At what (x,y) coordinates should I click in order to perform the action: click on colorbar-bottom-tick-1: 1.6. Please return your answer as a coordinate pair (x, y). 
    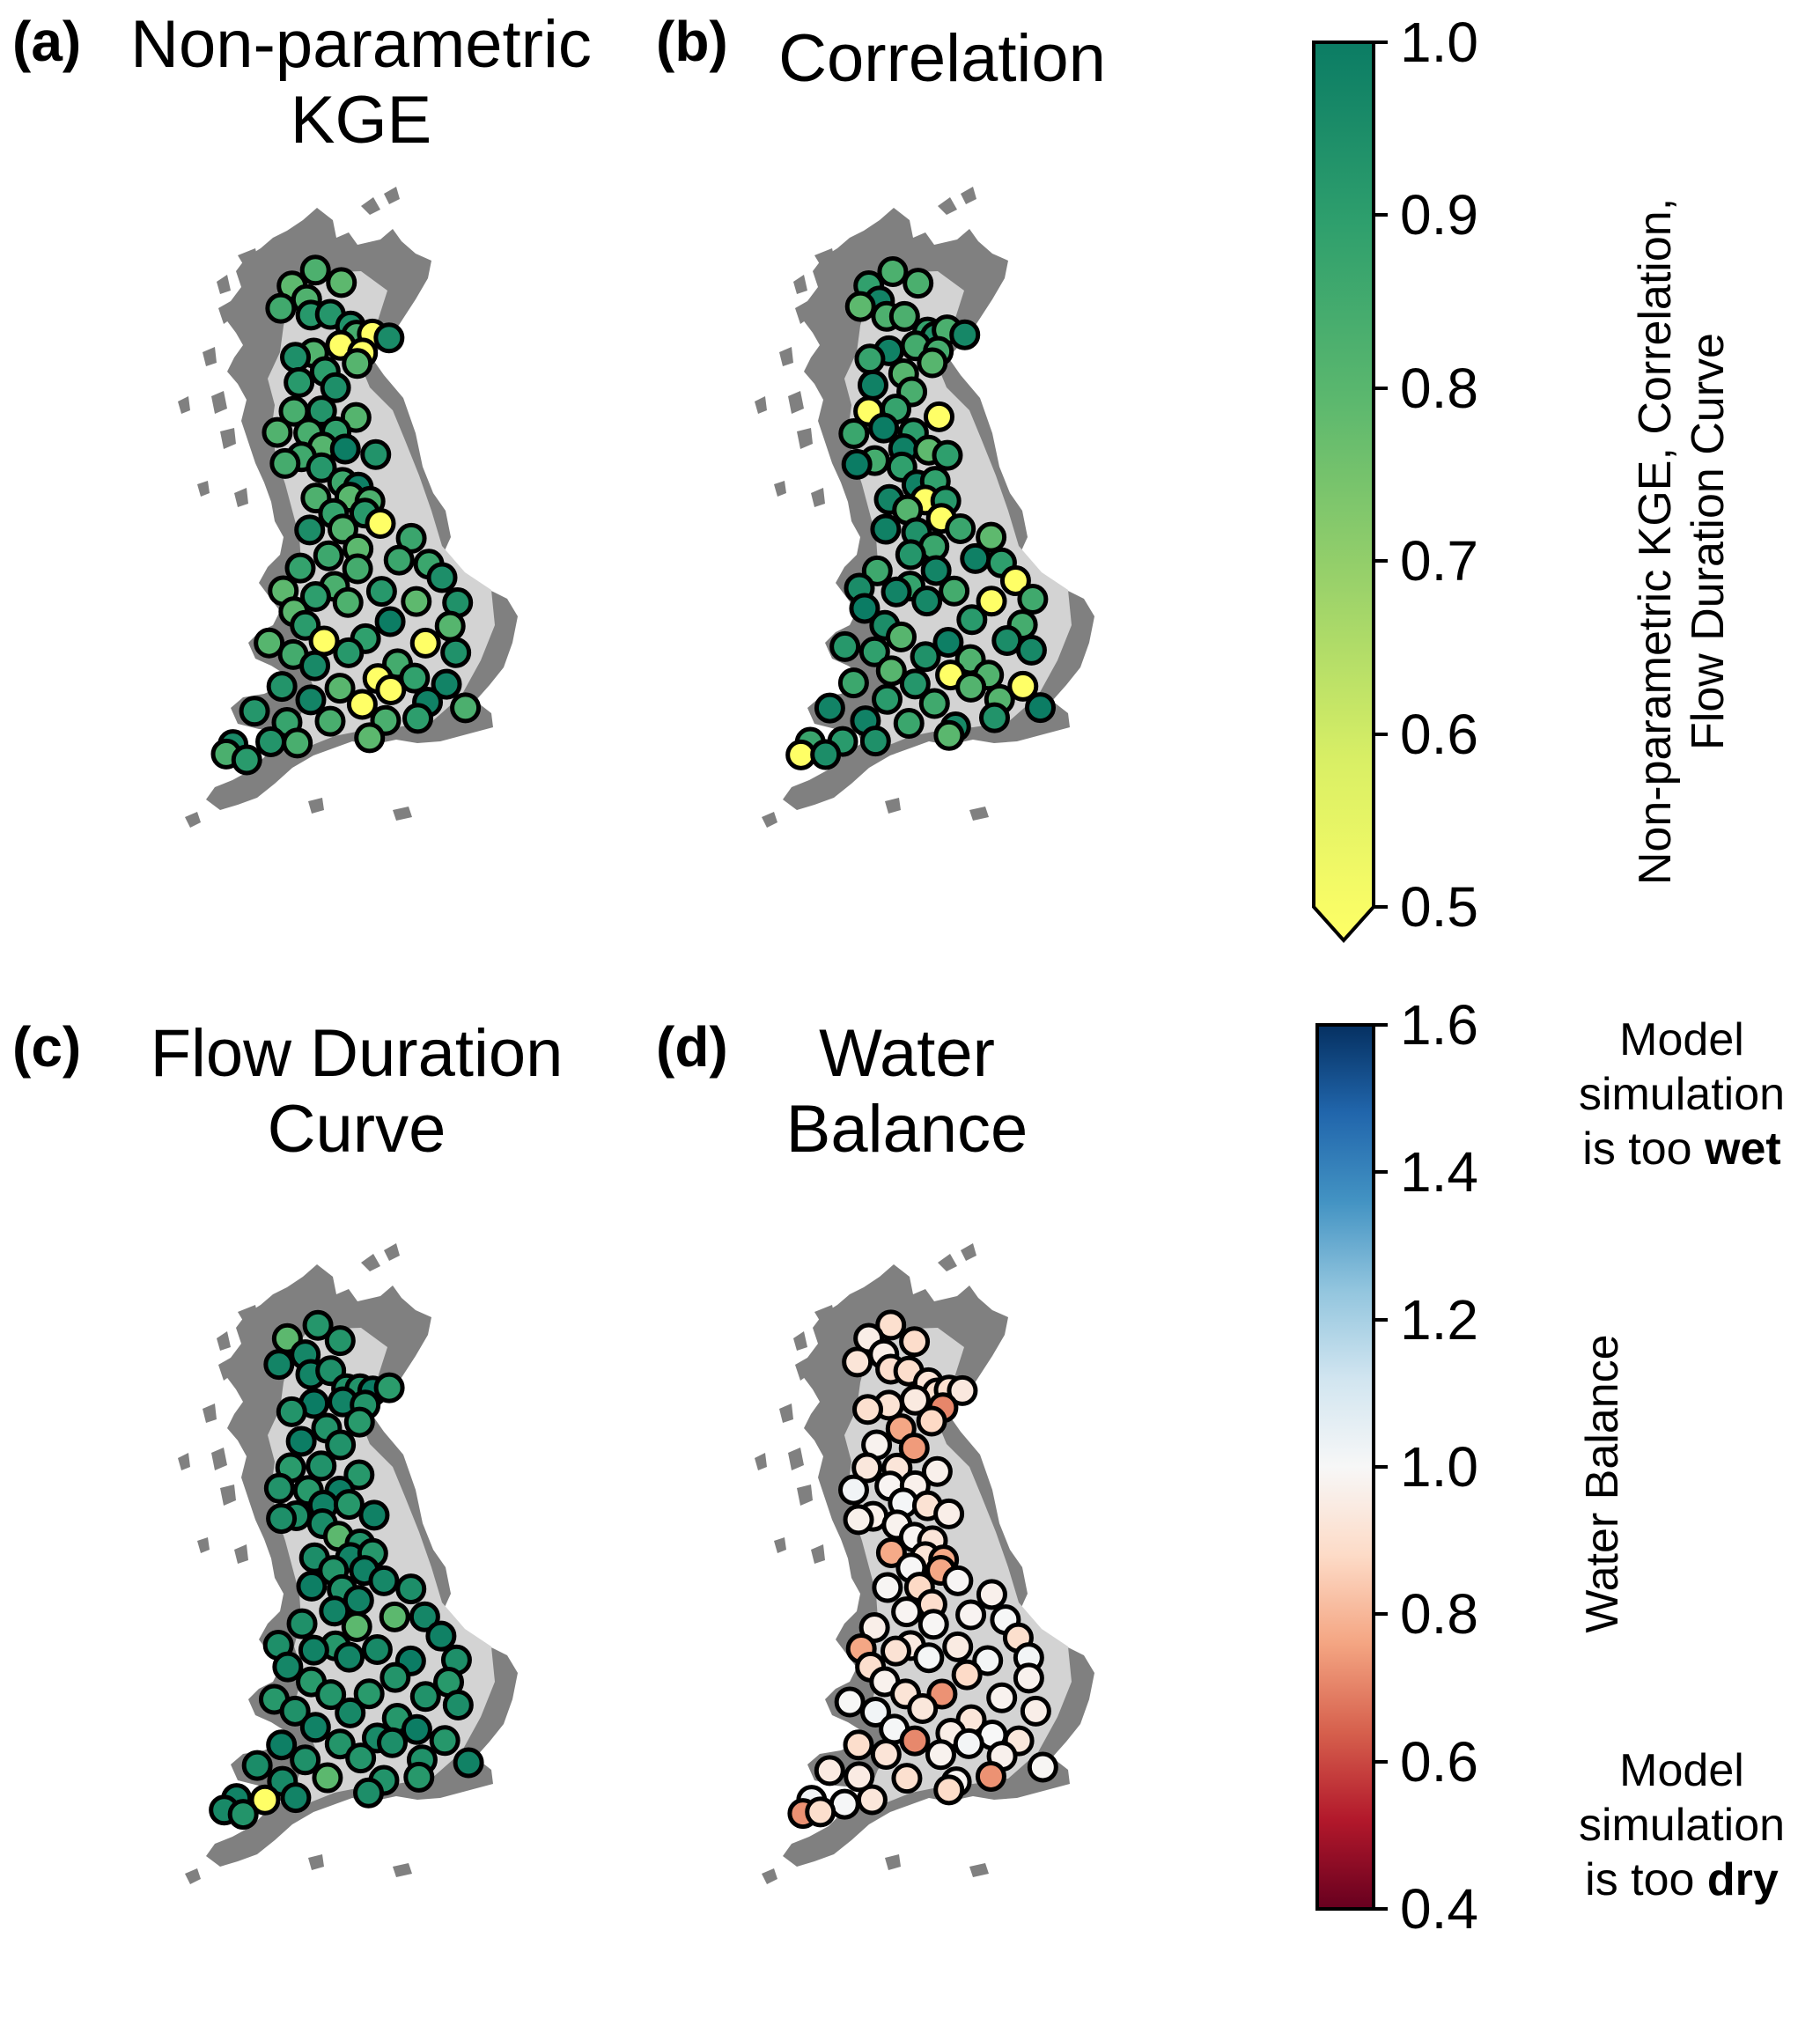
    Looking at the image, I should click on (1439, 1025).